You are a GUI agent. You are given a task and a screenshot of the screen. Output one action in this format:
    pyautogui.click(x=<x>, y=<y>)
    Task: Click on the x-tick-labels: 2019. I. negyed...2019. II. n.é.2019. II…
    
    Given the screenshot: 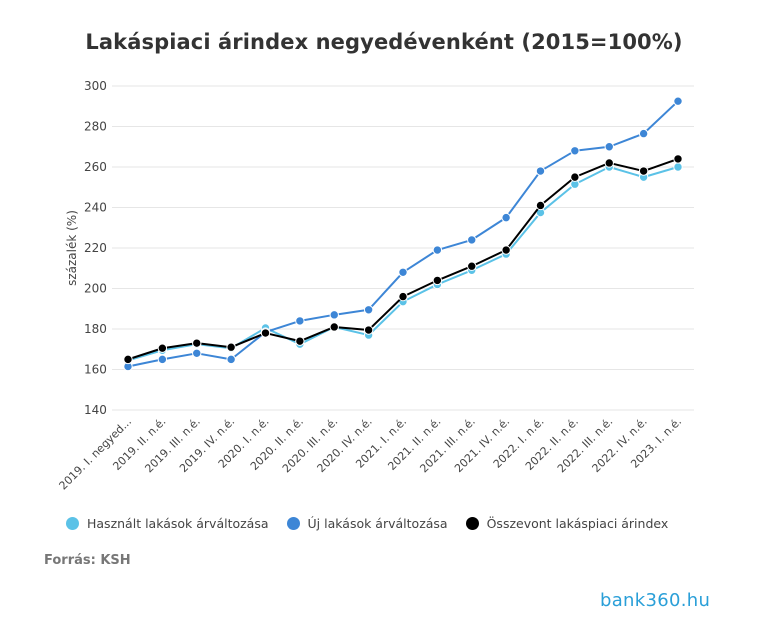 What is the action you would take?
    pyautogui.click(x=371, y=454)
    